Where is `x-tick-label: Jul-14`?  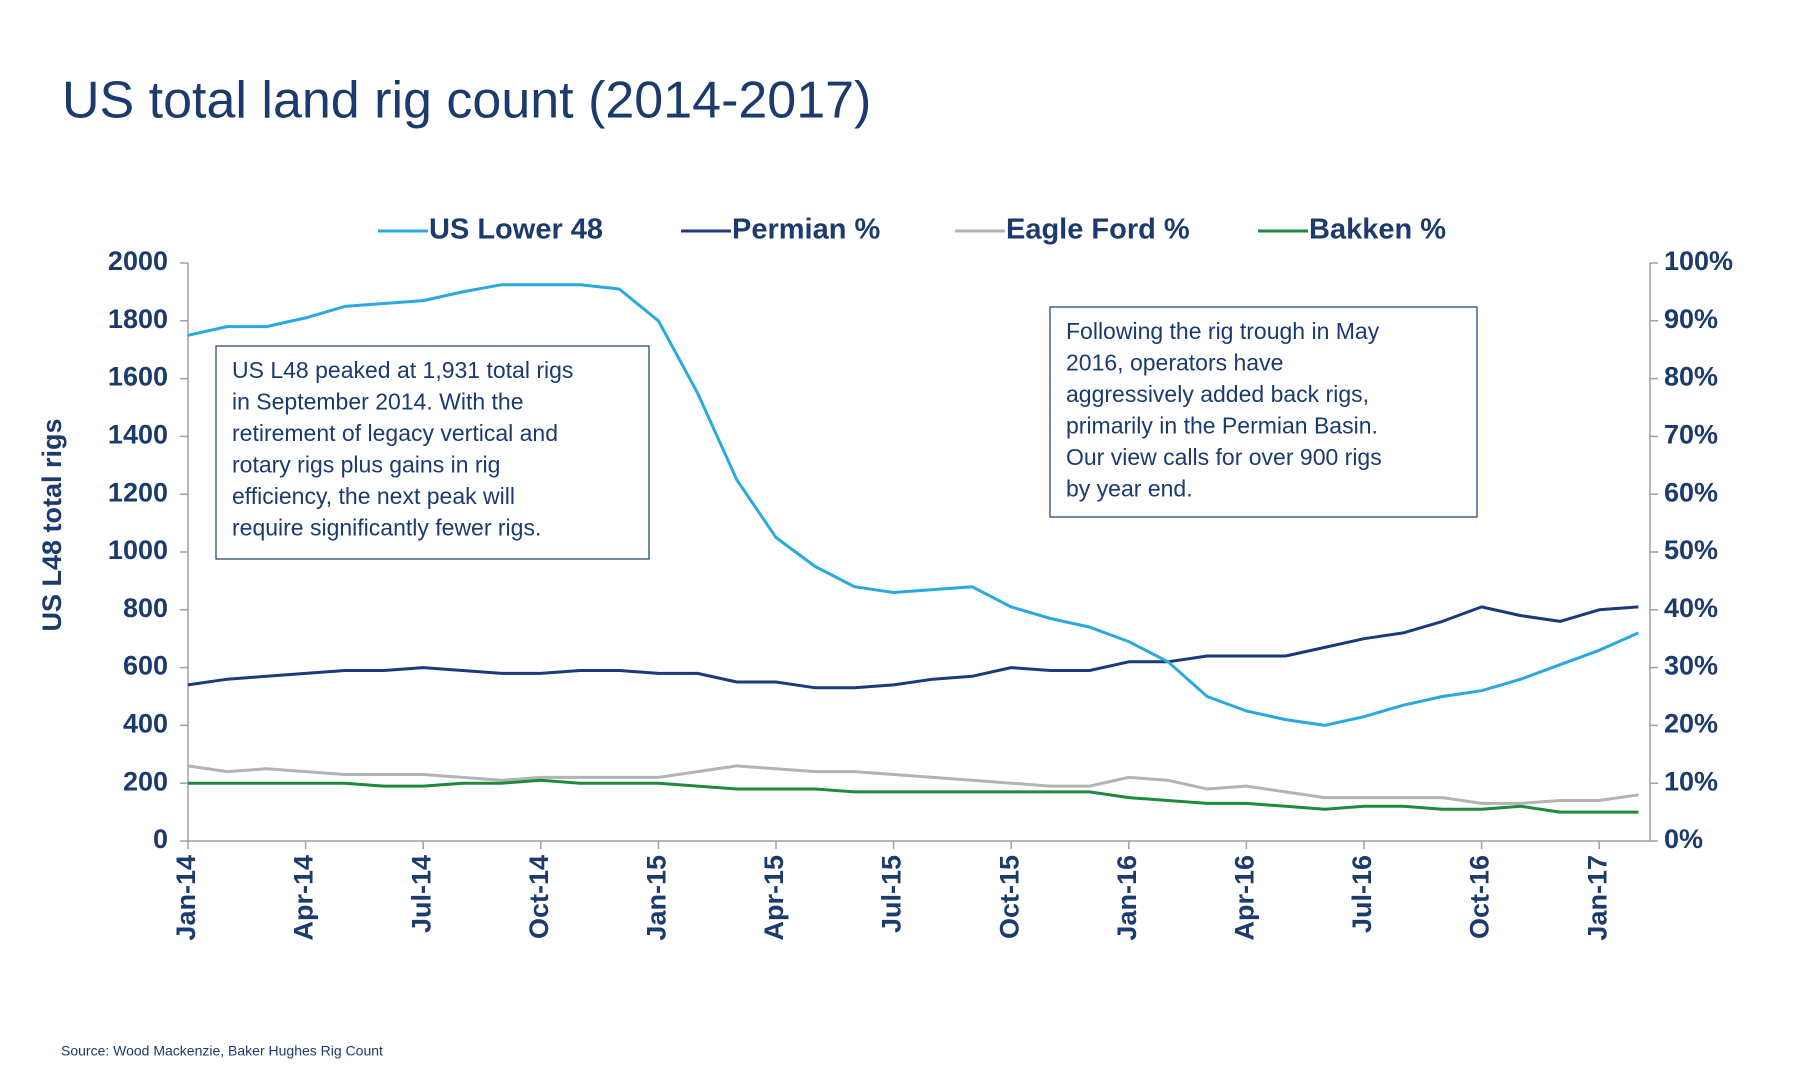
x-tick-label: Jul-14 is located at coordinates (421, 894).